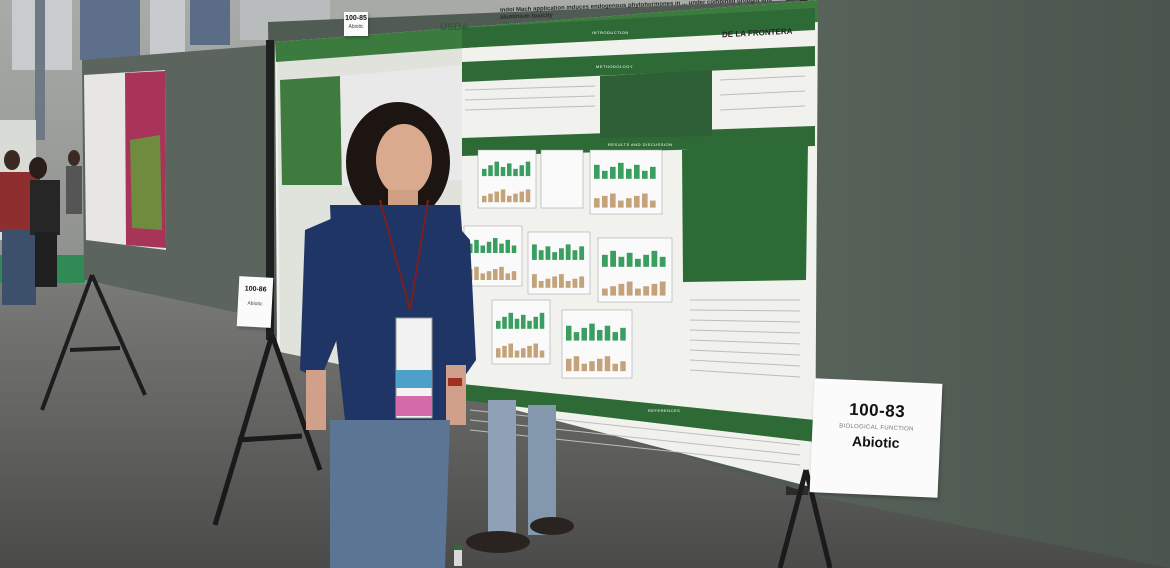  What do you see at coordinates (45, 207) in the screenshot?
I see `bg-person-2-body` at bounding box center [45, 207].